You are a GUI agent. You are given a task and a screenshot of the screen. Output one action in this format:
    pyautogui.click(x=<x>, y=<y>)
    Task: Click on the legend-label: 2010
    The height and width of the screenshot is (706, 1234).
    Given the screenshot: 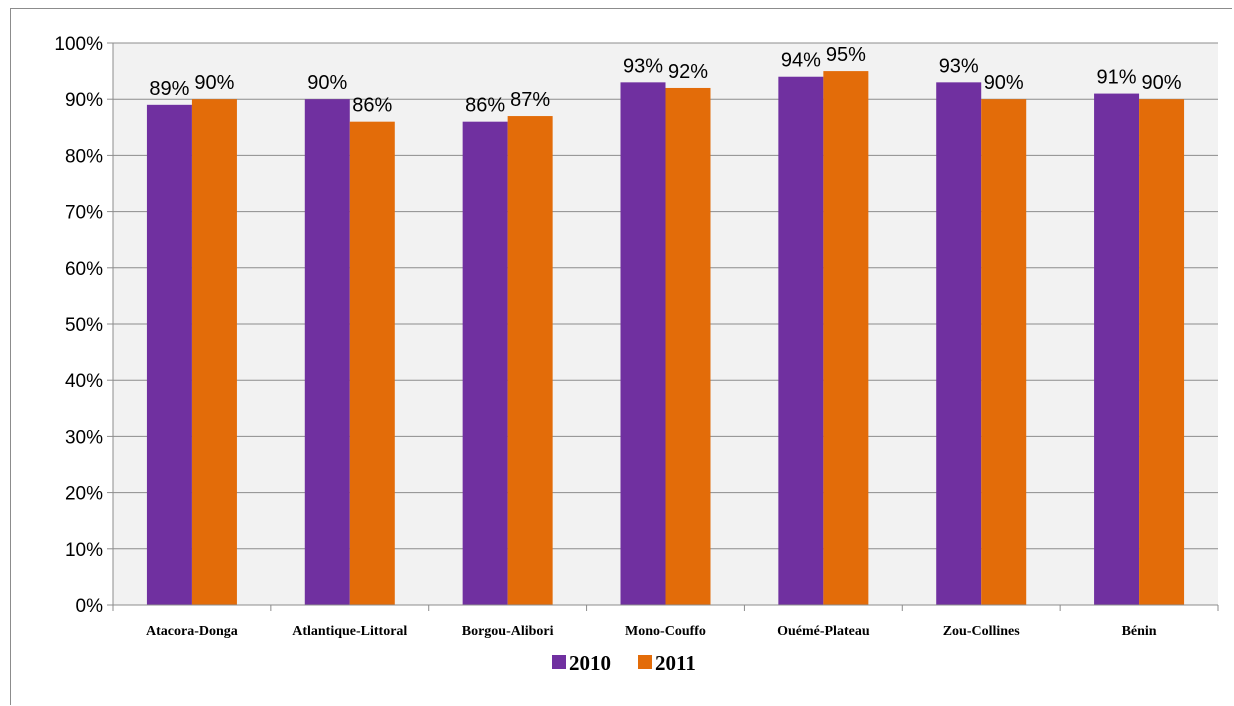 What is the action you would take?
    pyautogui.click(x=590, y=663)
    